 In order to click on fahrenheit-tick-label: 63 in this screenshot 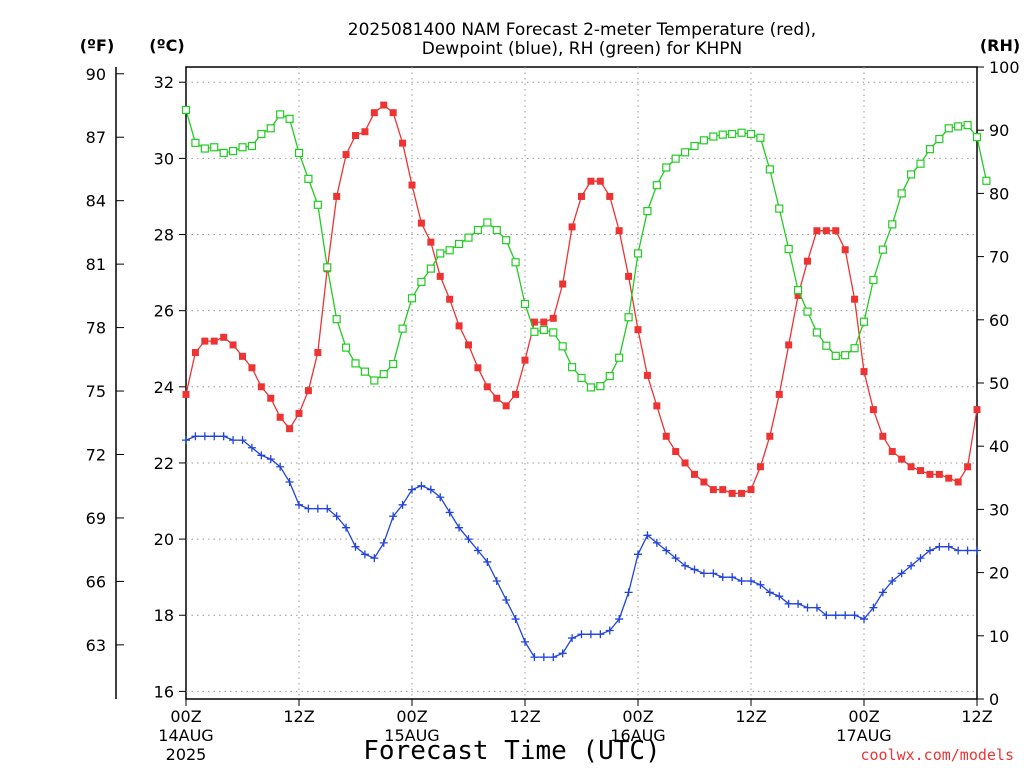, I will do `click(96, 645)`.